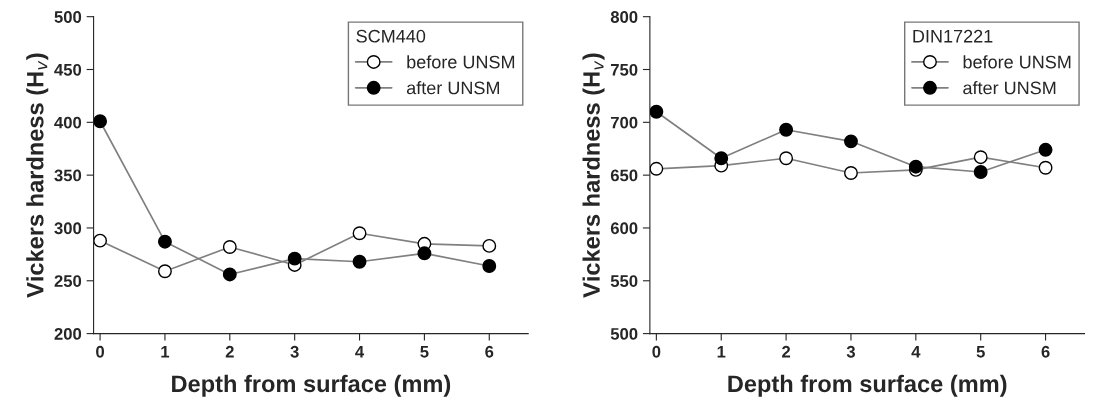 This screenshot has width=1101, height=417. I want to click on y-tick-label: 350, so click(68, 175).